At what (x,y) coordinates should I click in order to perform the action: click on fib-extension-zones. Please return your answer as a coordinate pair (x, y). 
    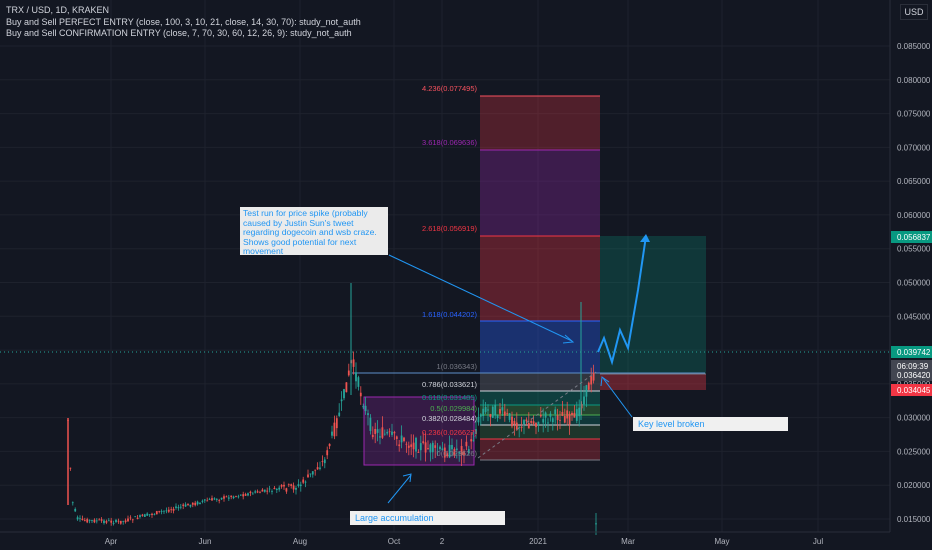
    Looking at the image, I should click on (540, 278).